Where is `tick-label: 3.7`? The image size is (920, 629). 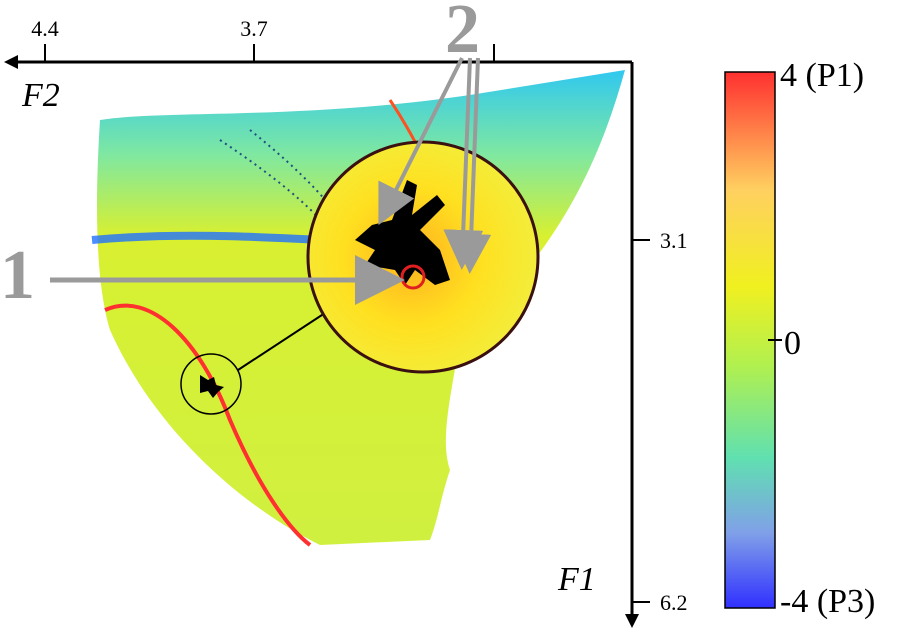 tick-label: 3.7 is located at coordinates (254, 28).